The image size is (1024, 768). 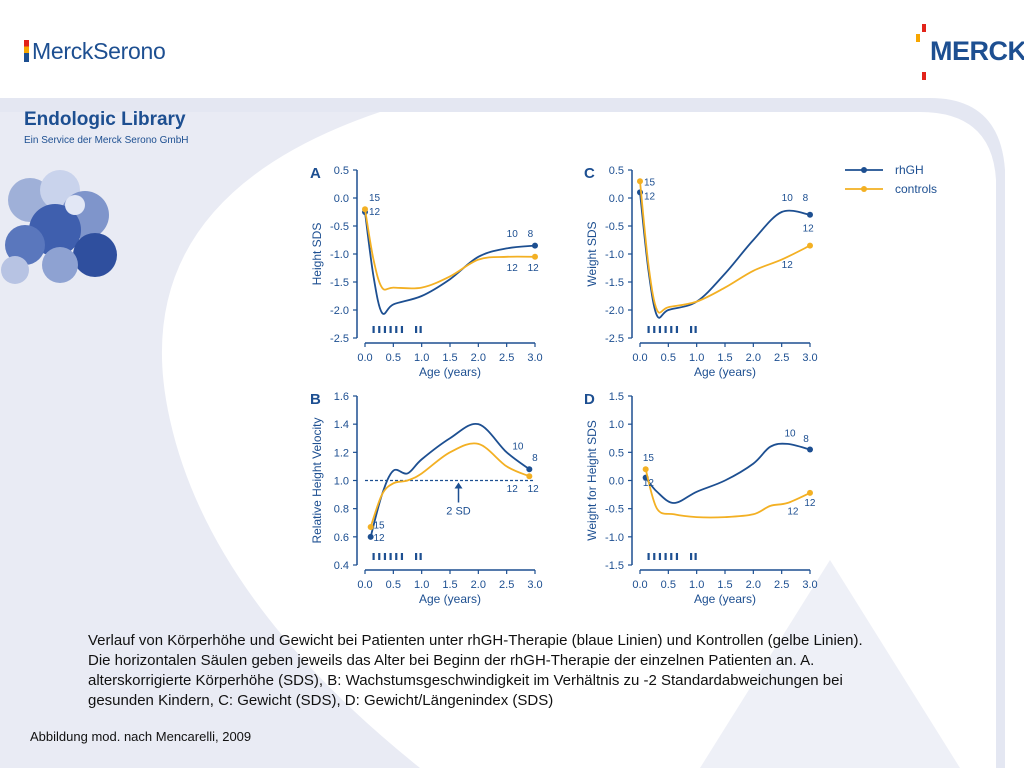 I want to click on reference-arrowhead, so click(x=458, y=485).